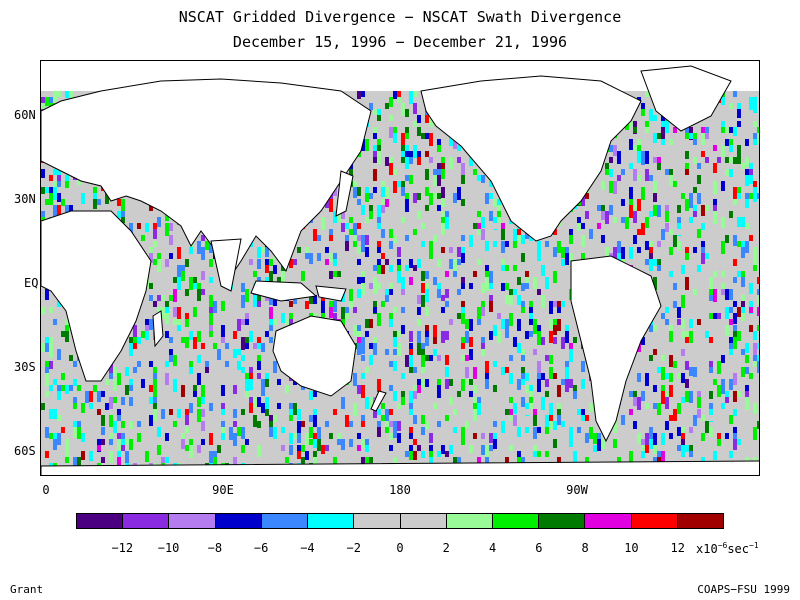 This screenshot has width=800, height=600. What do you see at coordinates (261, 548) in the screenshot?
I see `color-scale-tick-label: −6` at bounding box center [261, 548].